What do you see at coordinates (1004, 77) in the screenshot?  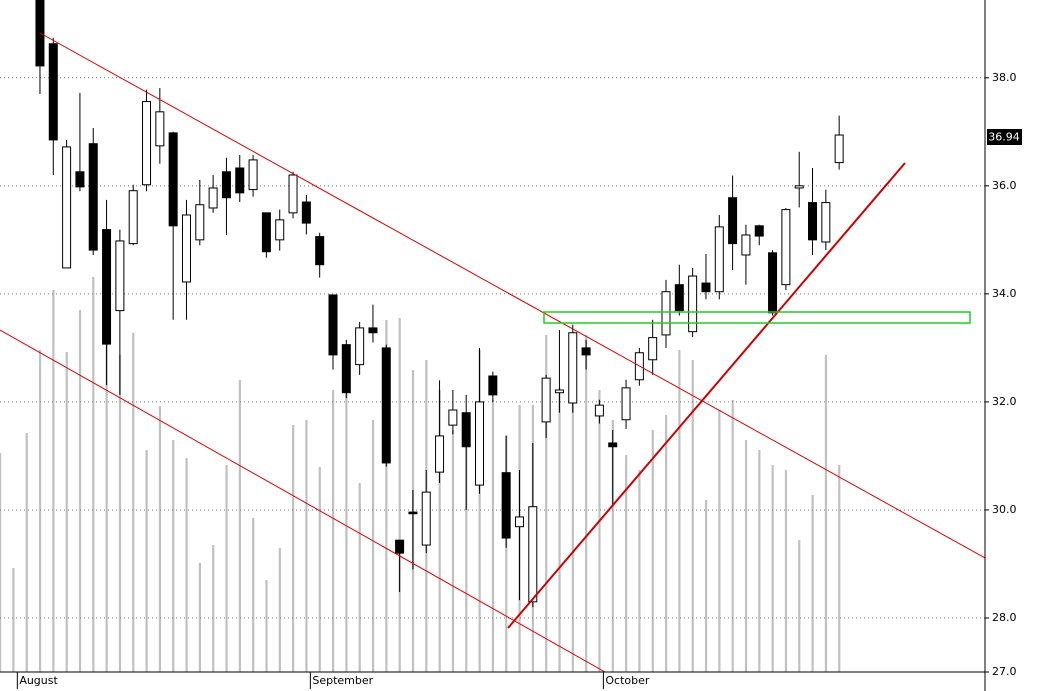 I see `y-tick-label: 38.0` at bounding box center [1004, 77].